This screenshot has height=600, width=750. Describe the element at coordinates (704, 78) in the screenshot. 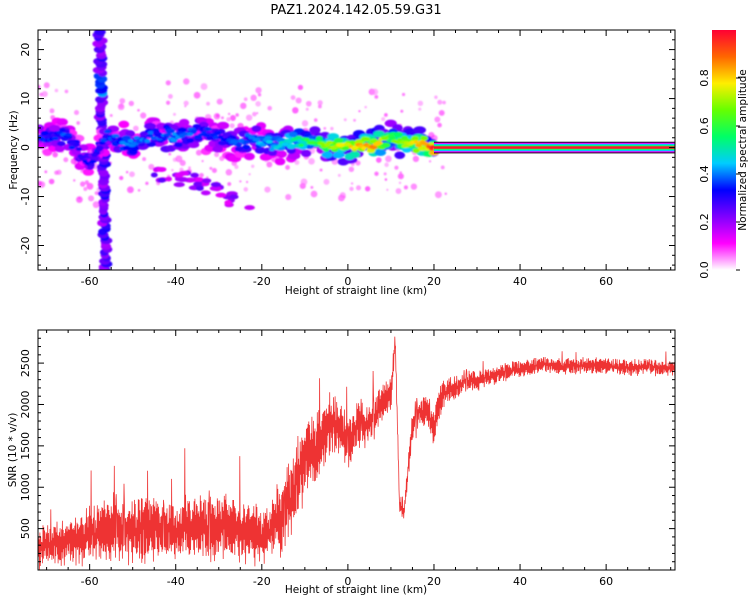

I see `colorbar-tick-label: 0.8` at that location.